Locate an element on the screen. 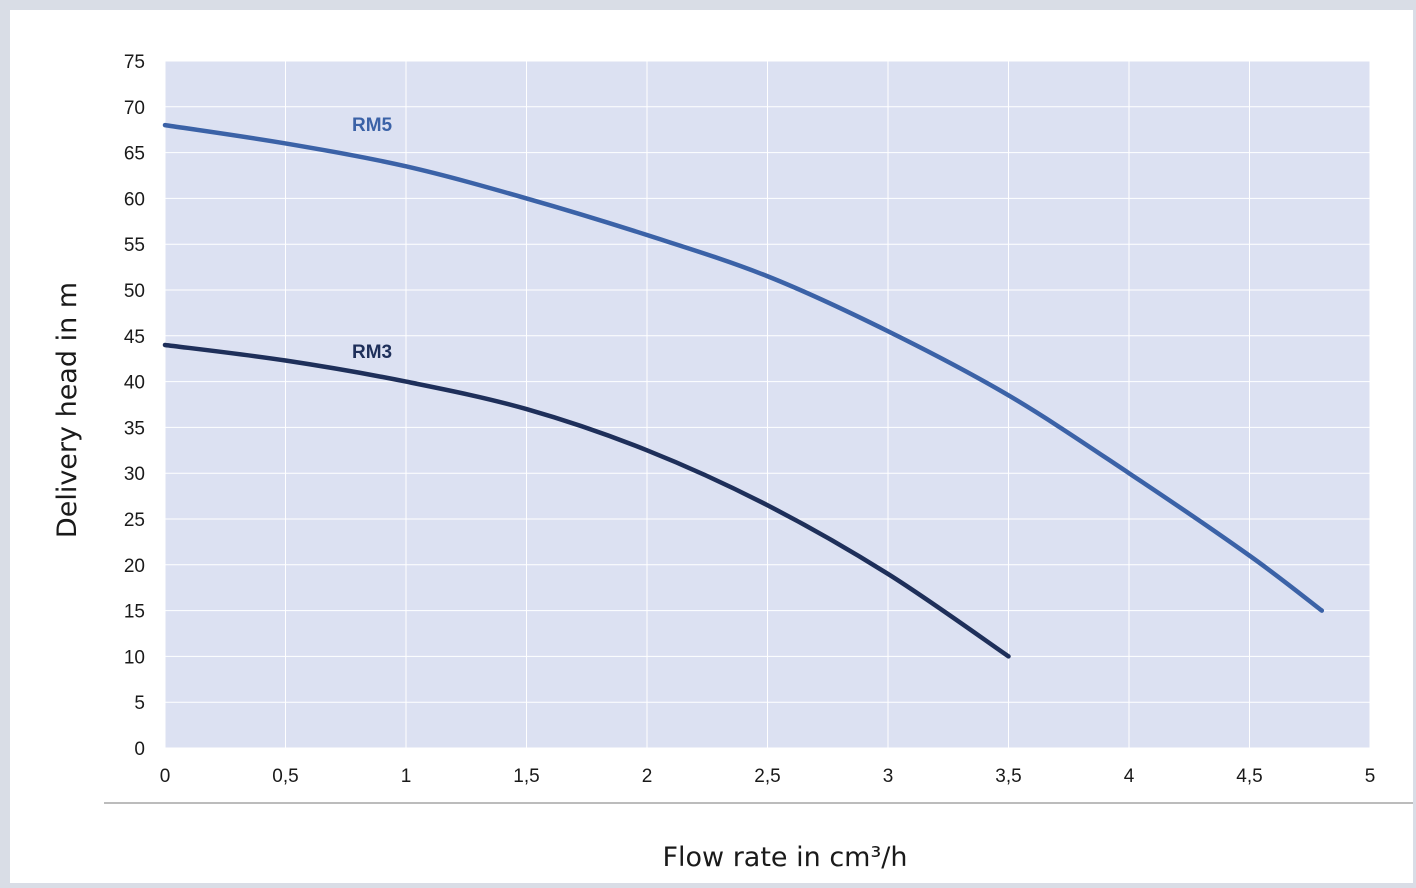 This screenshot has height=888, width=1416. y-tick-label: 75 is located at coordinates (134, 62).